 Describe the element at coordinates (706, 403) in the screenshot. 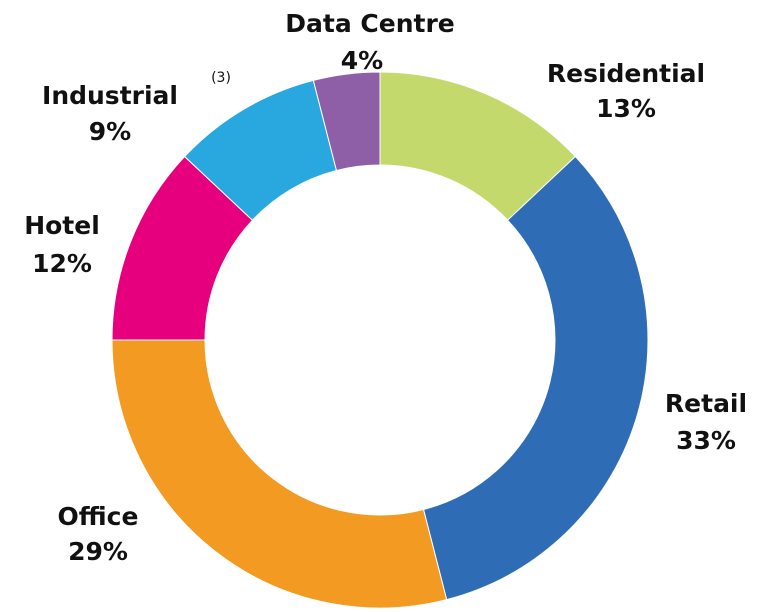

I see `slice-label: Retail` at that location.